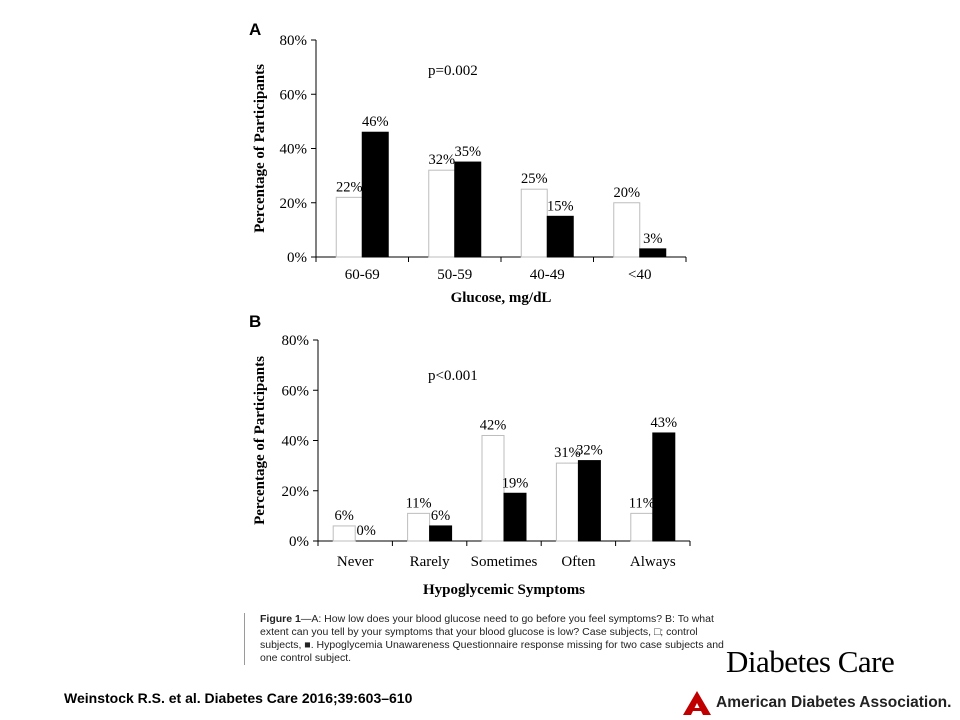  What do you see at coordinates (280, 619) in the screenshot?
I see `figure-label: Figure 1` at bounding box center [280, 619].